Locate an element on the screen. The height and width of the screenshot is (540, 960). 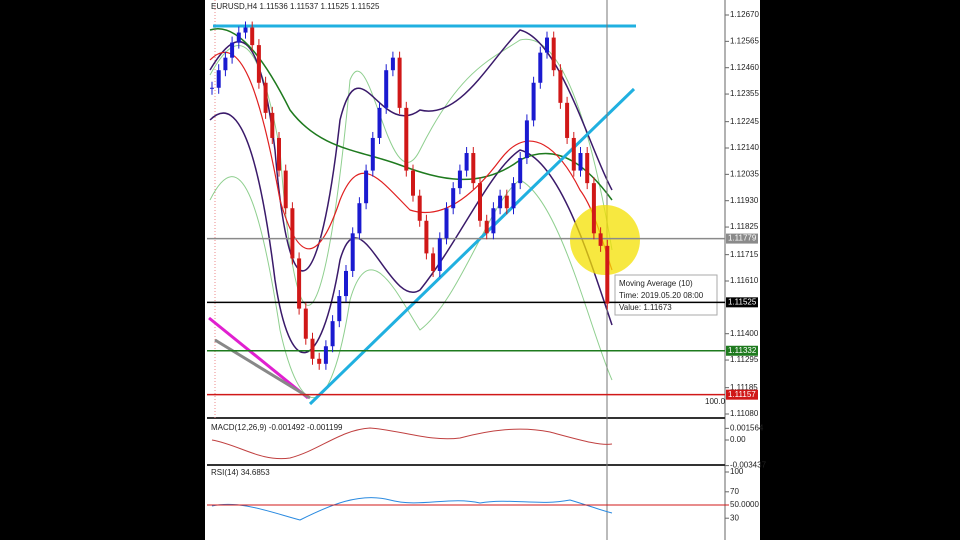
cursor-highlight is located at coordinates (605, 240).